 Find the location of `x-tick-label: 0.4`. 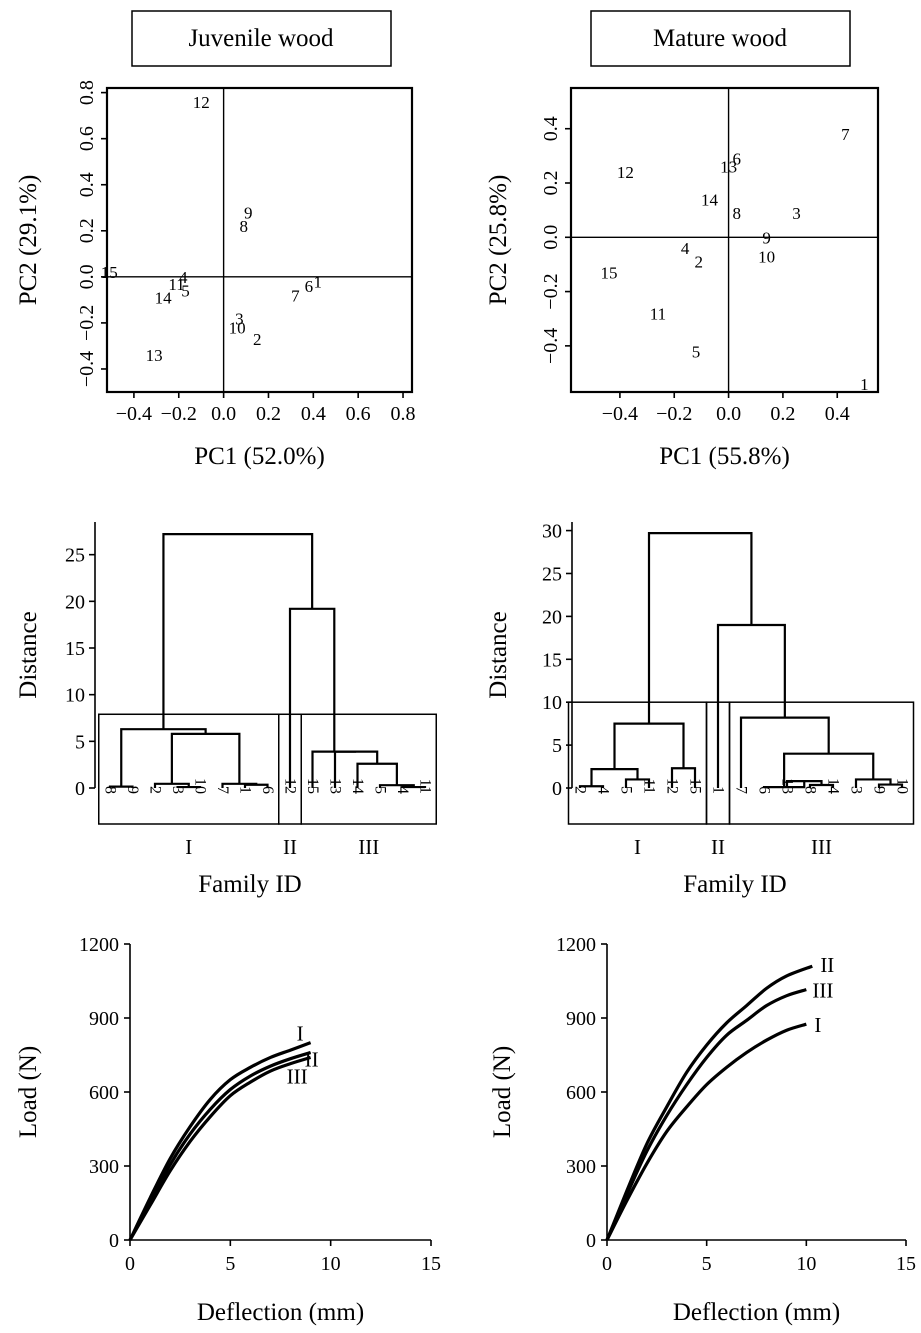

x-tick-label: 0.4 is located at coordinates (313, 414).